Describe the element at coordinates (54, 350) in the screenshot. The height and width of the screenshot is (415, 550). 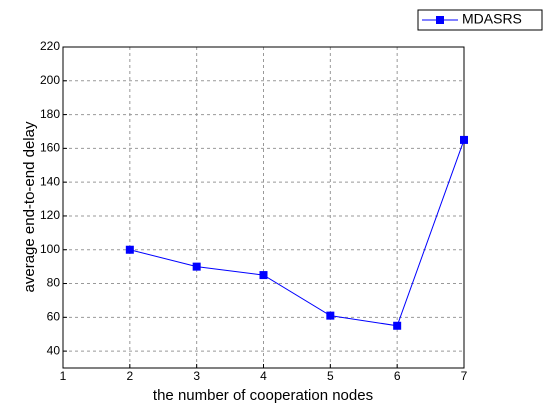
I see `y-tick-label: 40` at that location.